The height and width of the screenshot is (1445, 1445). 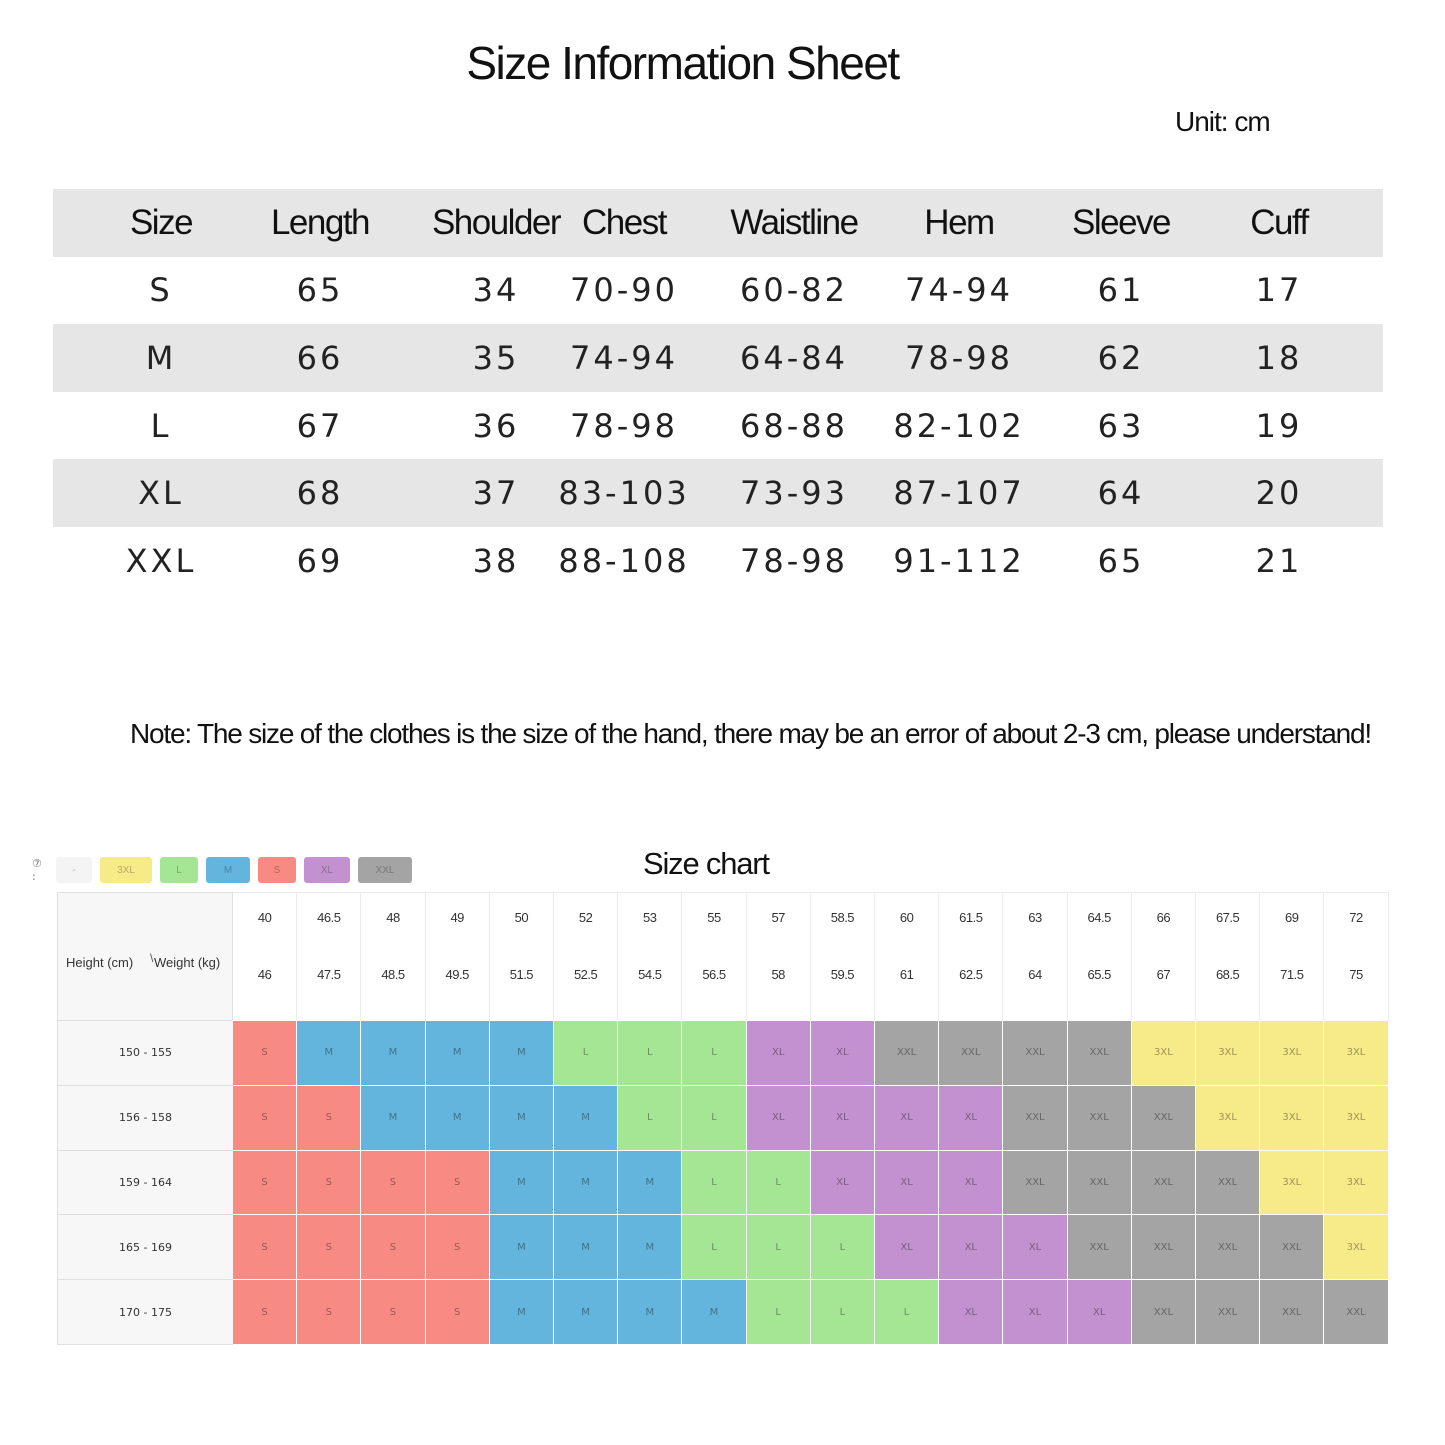 What do you see at coordinates (907, 956) in the screenshot?
I see `weight-column-header: 60 61` at bounding box center [907, 956].